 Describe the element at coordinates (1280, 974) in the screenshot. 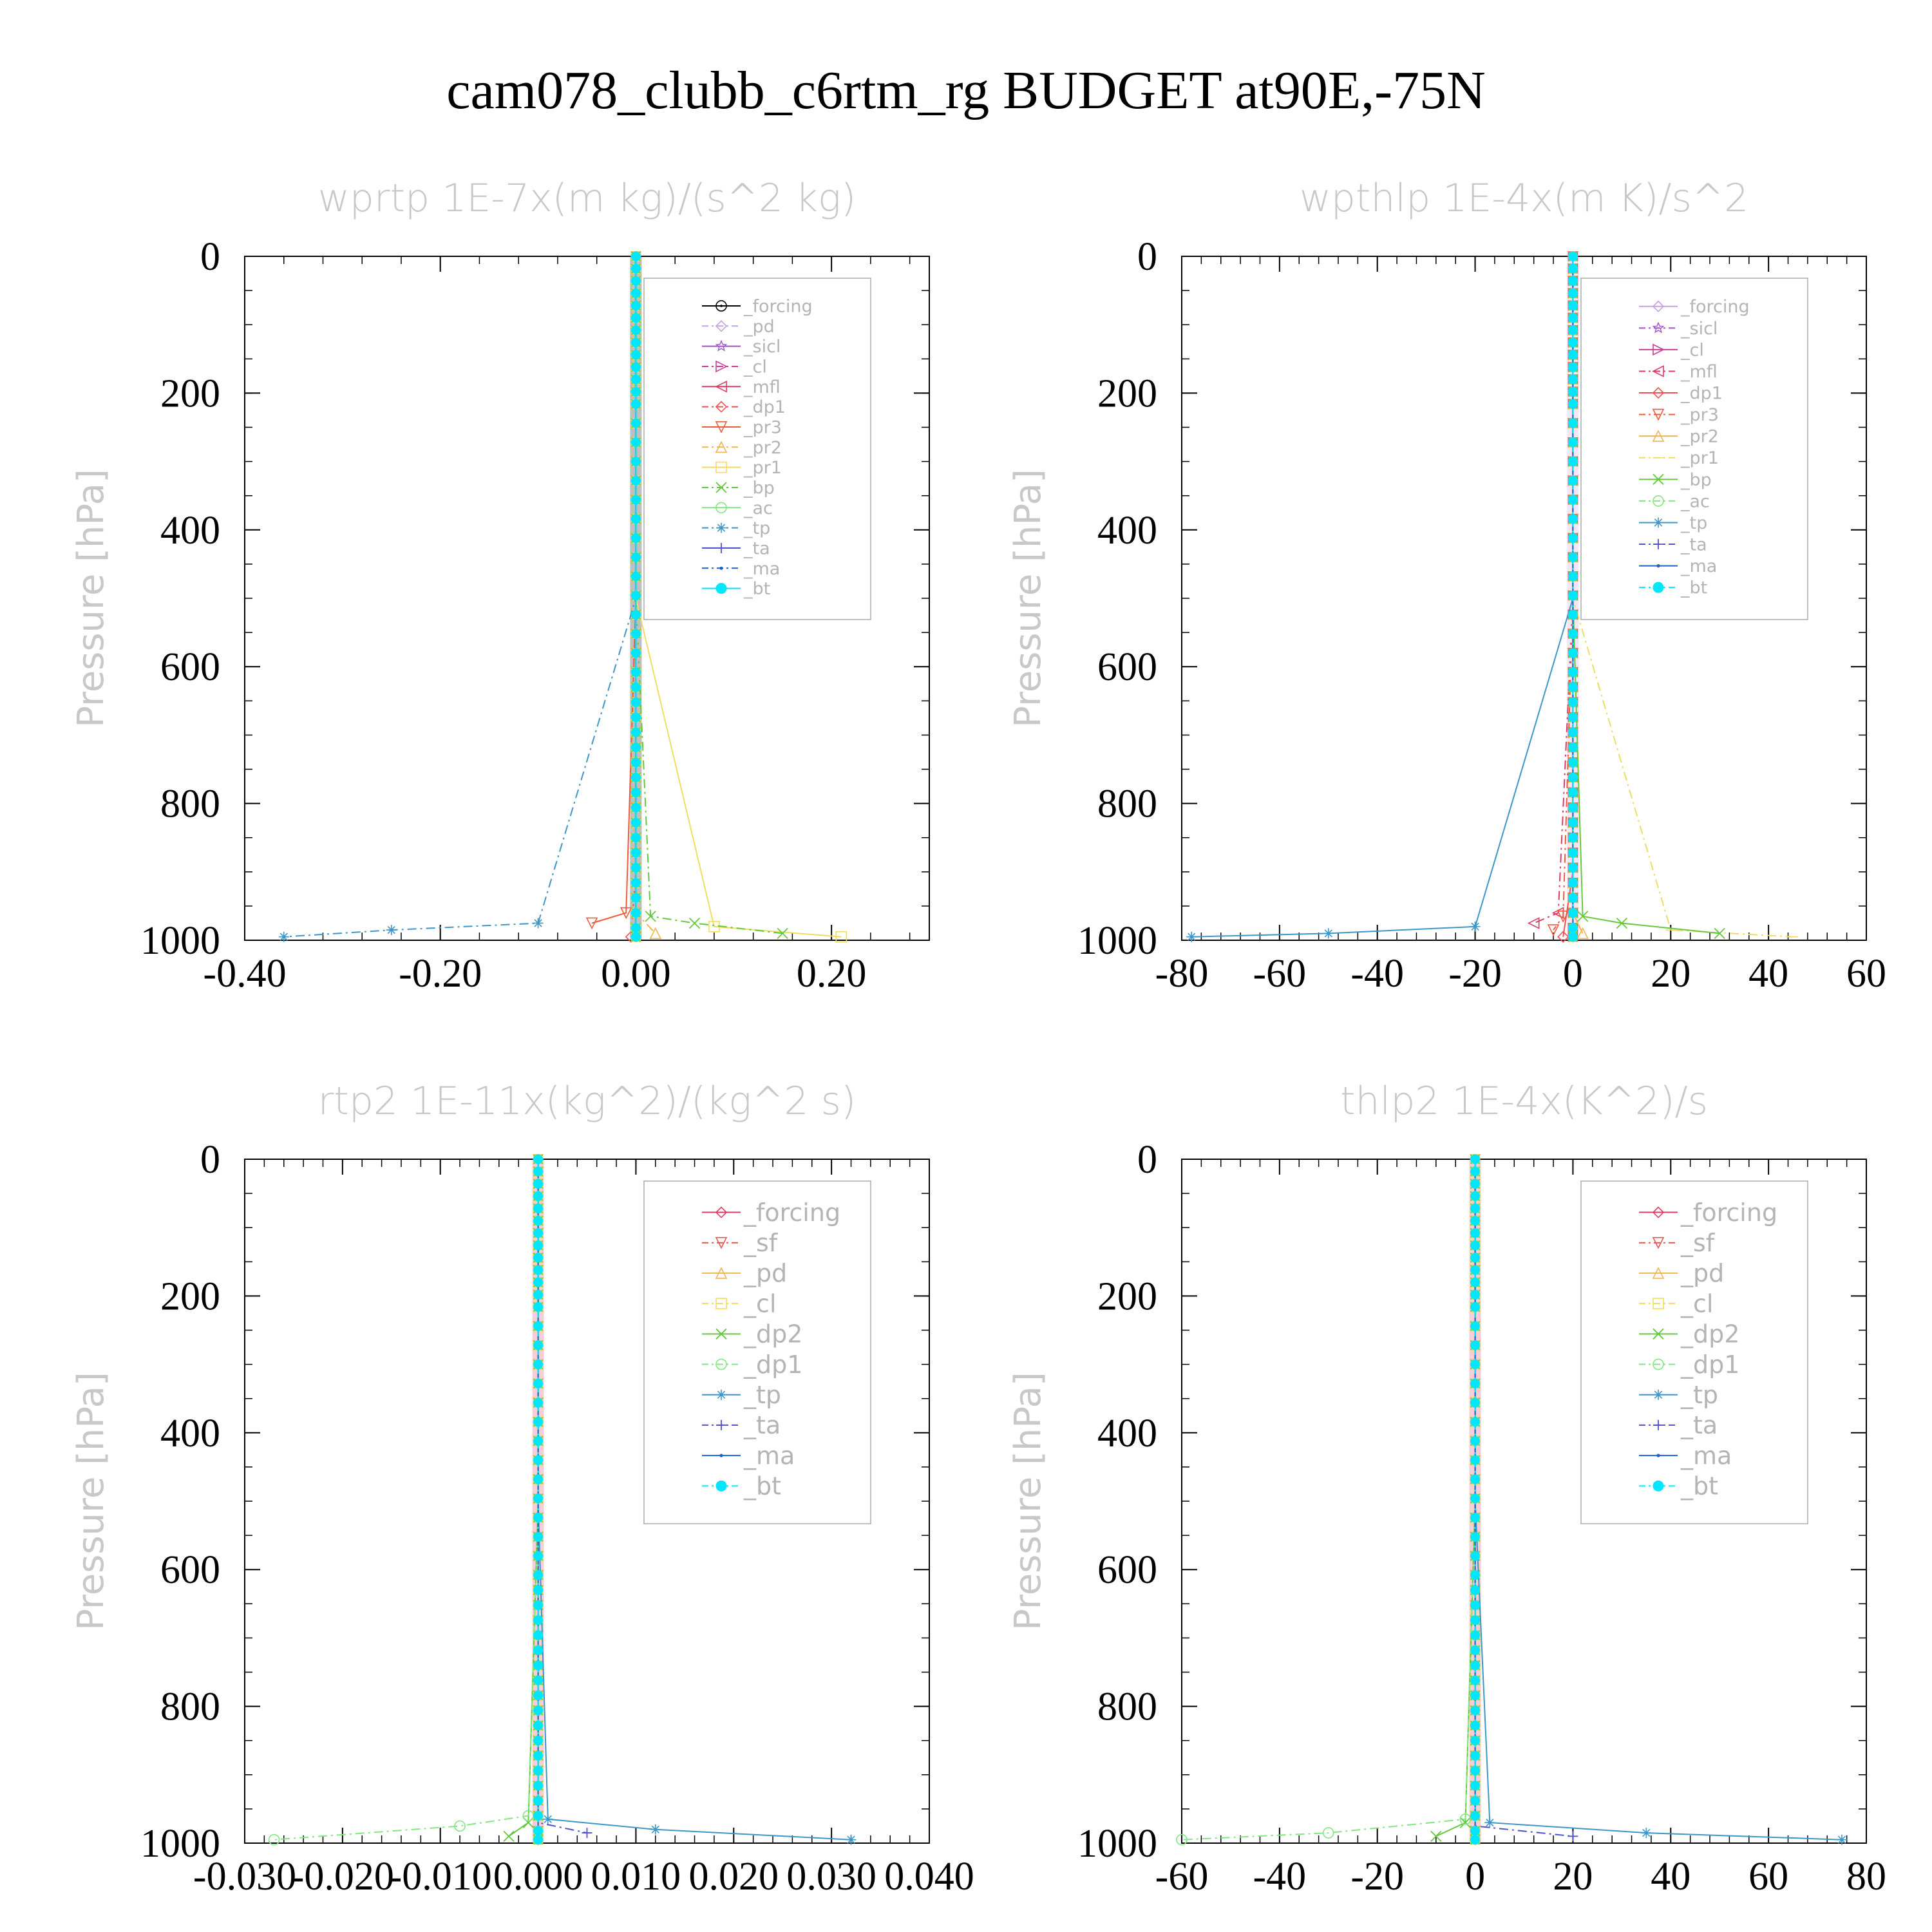

I see `x-tick-label: -60` at that location.